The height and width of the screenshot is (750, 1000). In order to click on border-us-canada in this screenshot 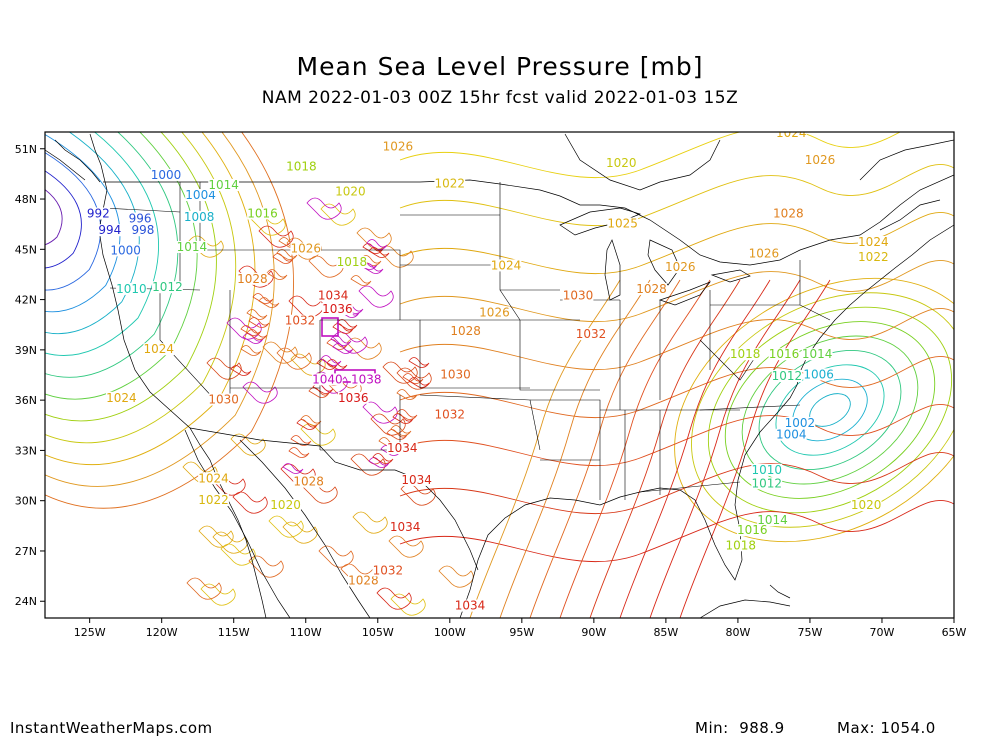, I will do `click(528, 220)`.